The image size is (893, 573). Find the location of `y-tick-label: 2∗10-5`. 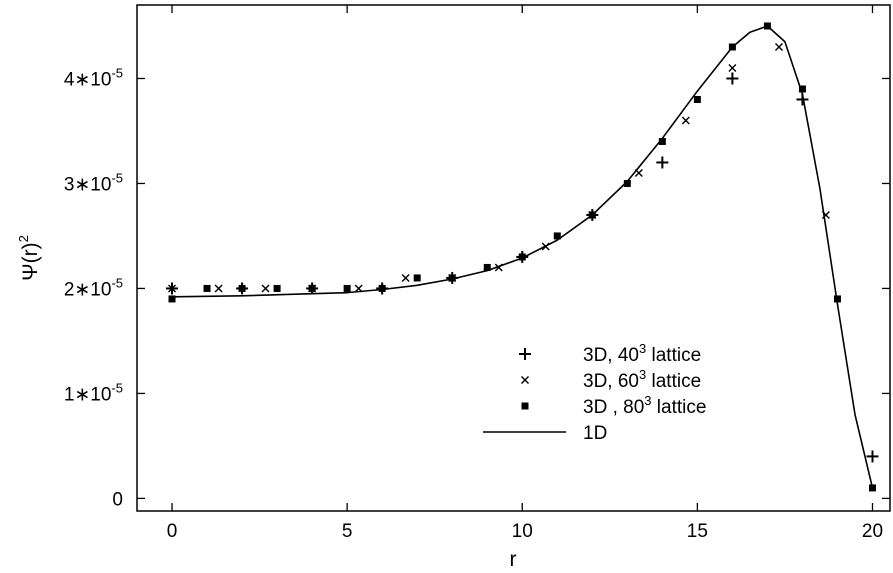

y-tick-label: 2∗10-5 is located at coordinates (93, 287).